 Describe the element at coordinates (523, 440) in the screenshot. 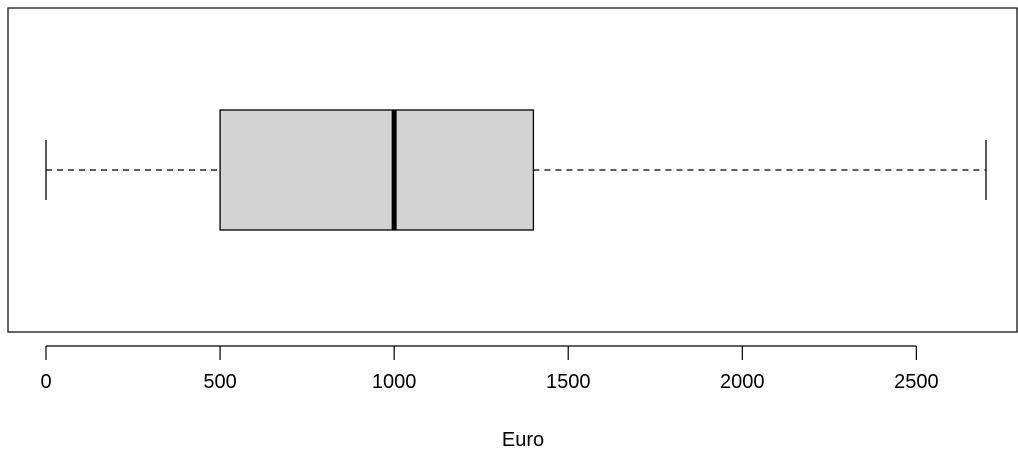

I see `x-axis-label: Euro` at that location.